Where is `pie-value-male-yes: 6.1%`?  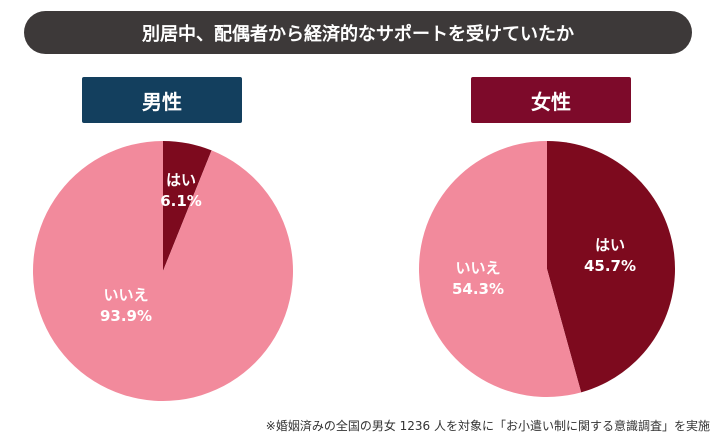
pie-value-male-yes: 6.1% is located at coordinates (181, 201).